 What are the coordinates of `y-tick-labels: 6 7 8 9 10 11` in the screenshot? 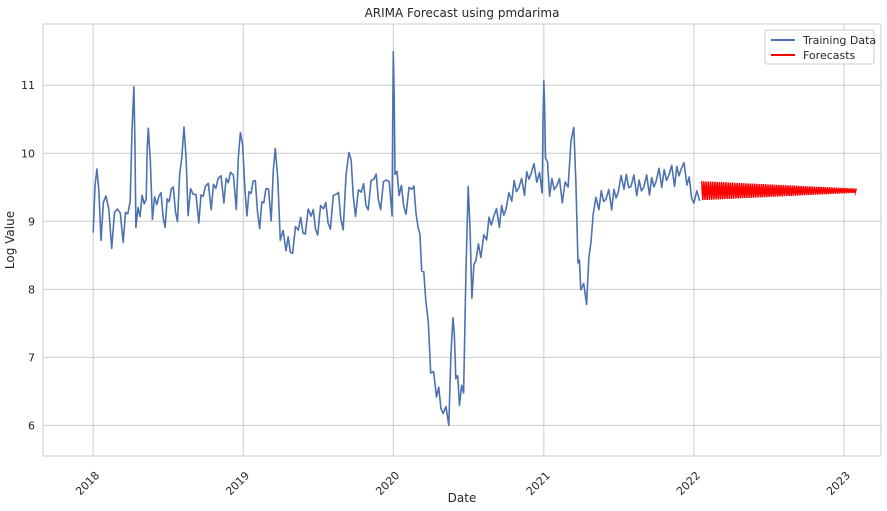 It's located at (28, 255).